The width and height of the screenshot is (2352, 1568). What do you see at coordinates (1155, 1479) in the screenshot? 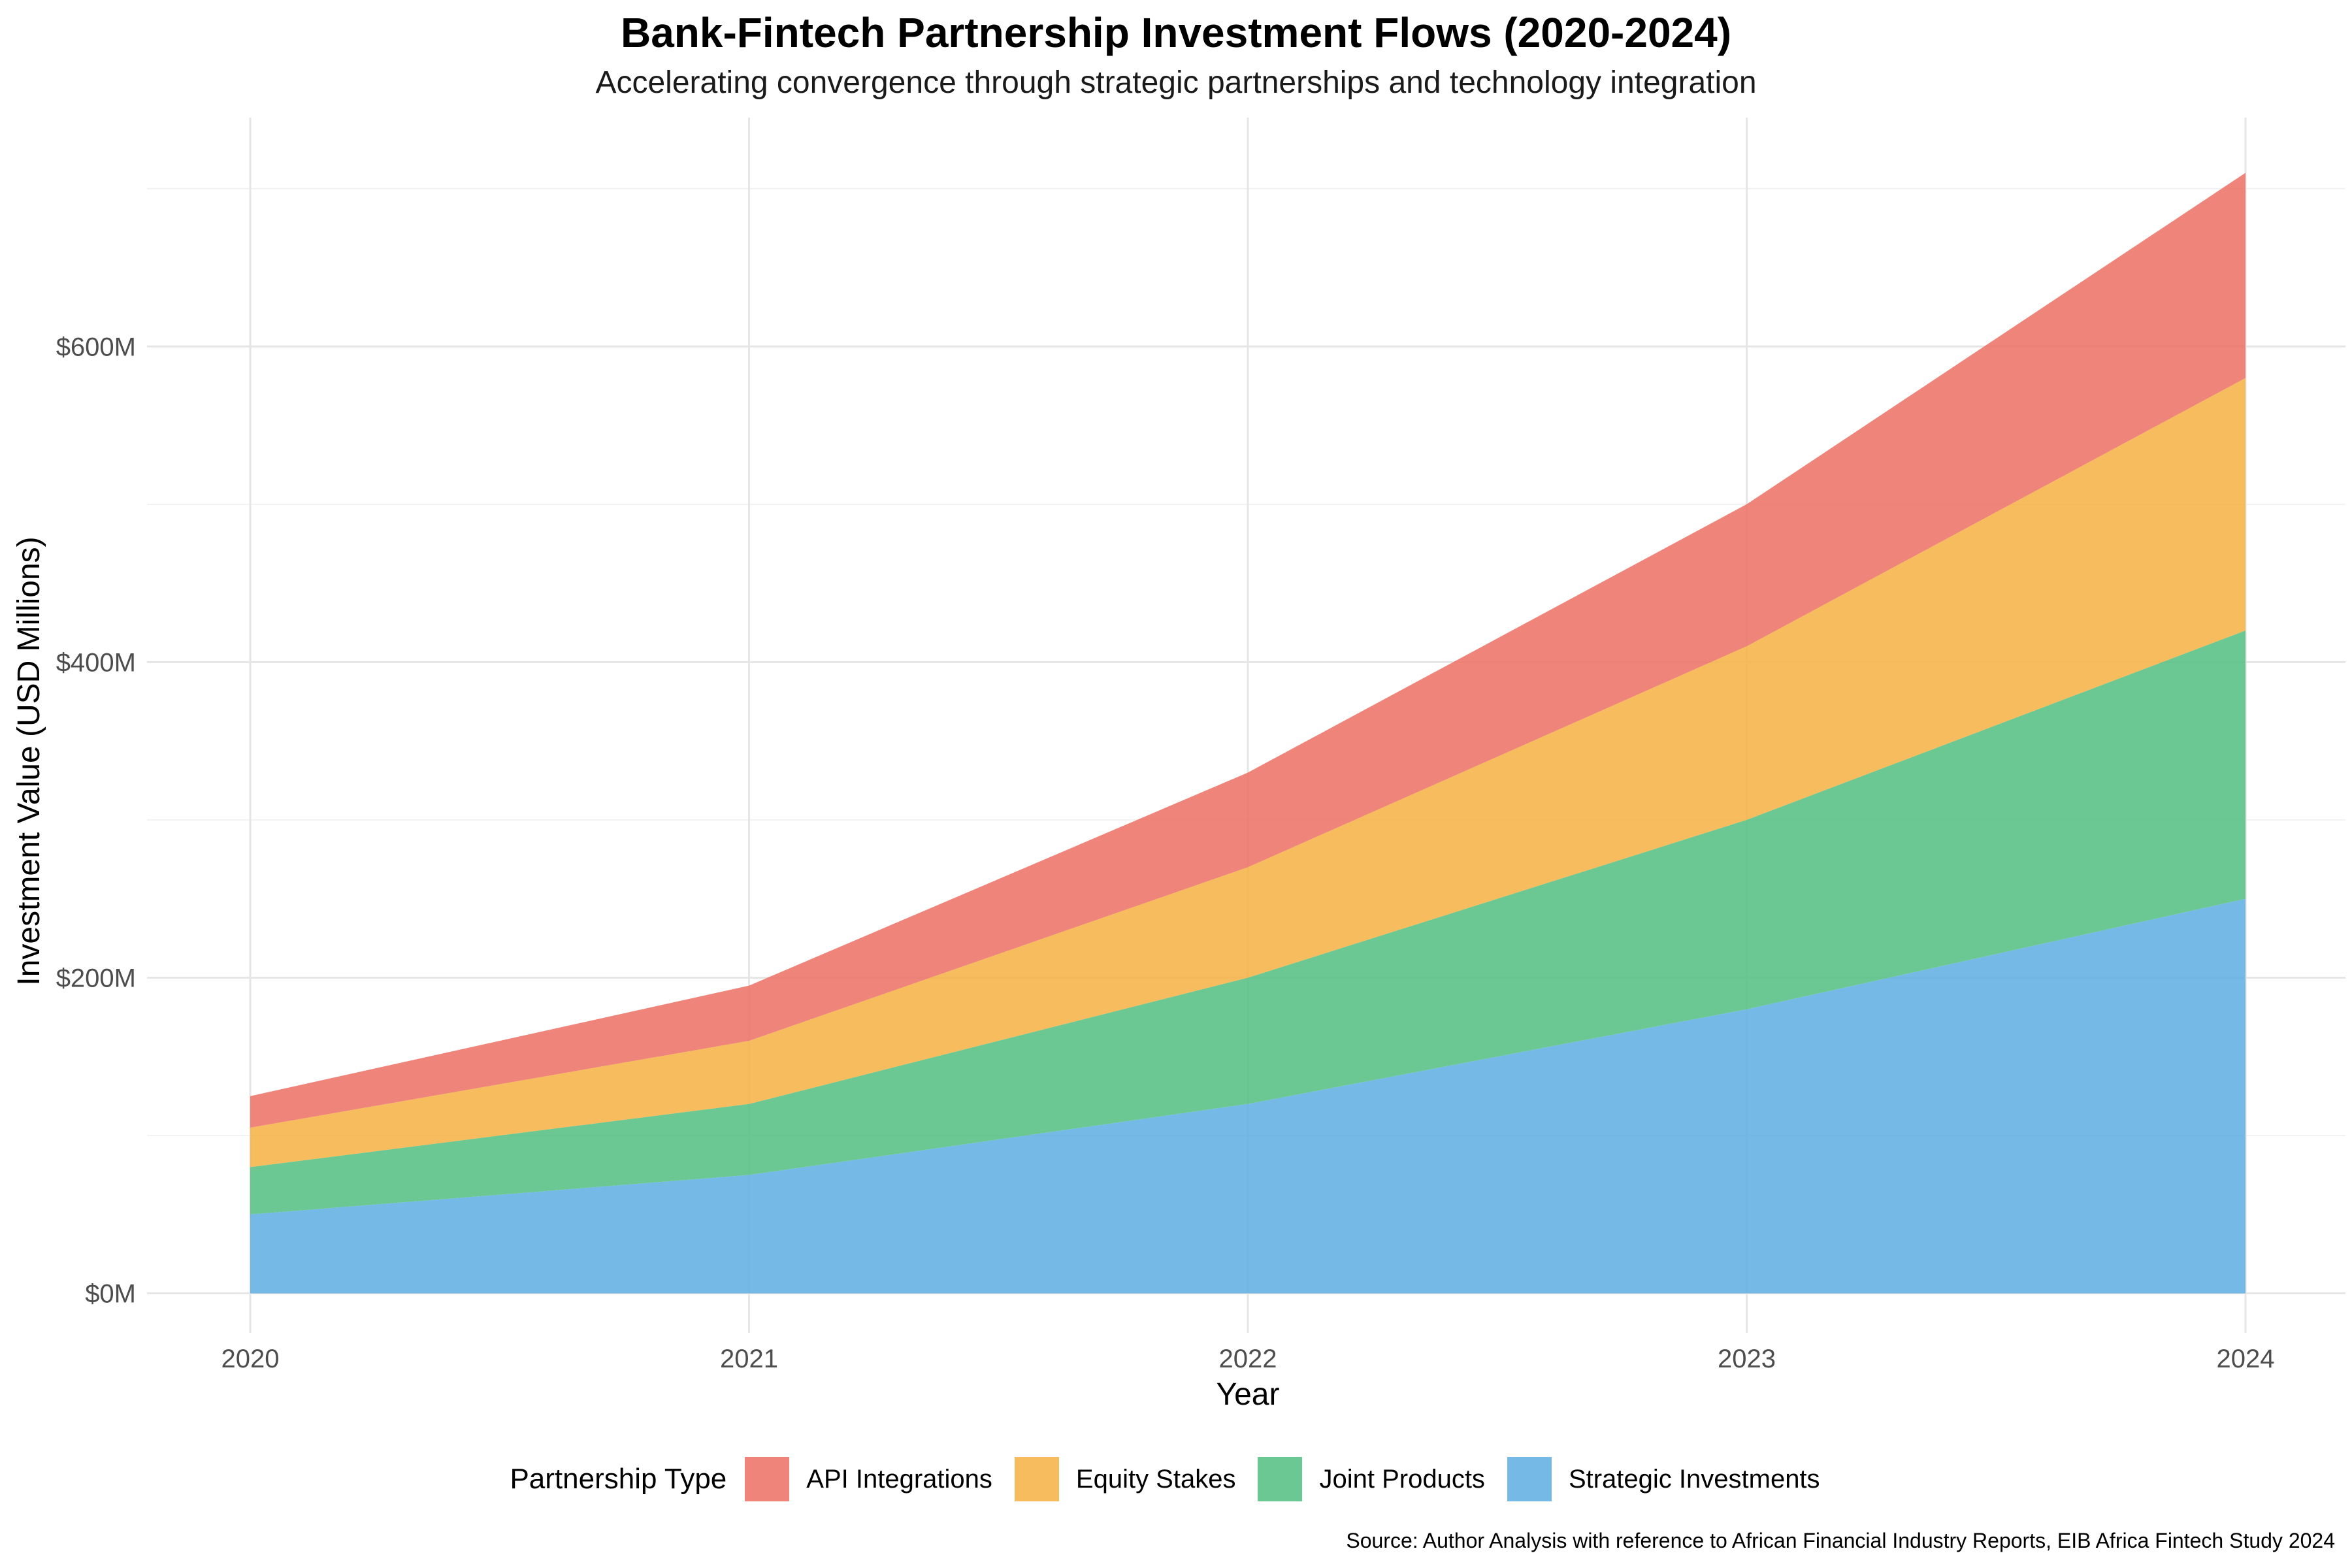
I see `legend-label-equity-stakes: Equity Stakes` at bounding box center [1155, 1479].